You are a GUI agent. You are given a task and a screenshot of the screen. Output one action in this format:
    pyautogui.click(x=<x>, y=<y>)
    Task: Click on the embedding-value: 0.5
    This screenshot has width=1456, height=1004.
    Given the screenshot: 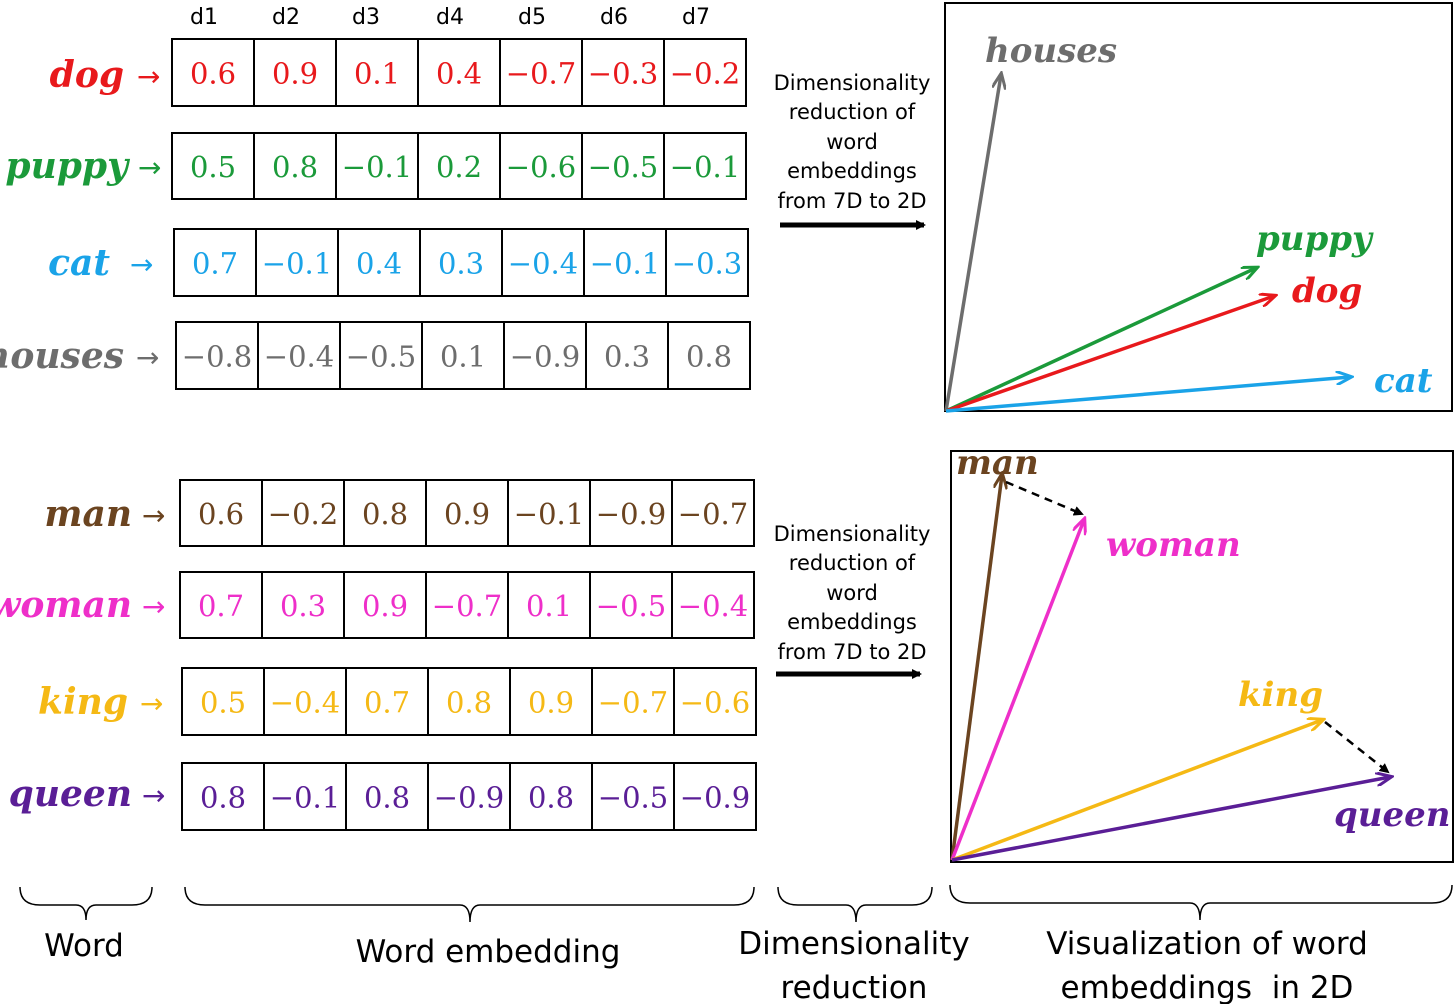 What is the action you would take?
    pyautogui.click(x=213, y=167)
    